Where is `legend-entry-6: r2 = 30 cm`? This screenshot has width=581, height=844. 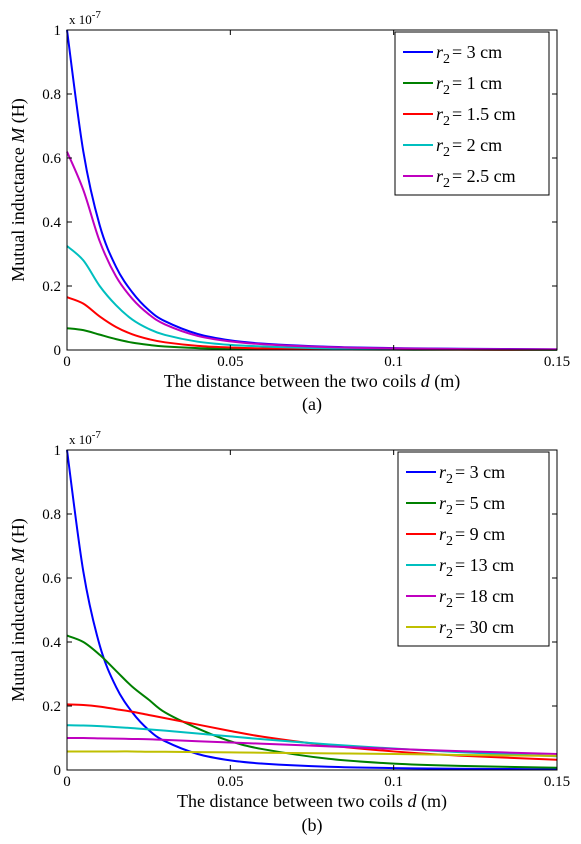 legend-entry-6: r2 = 30 cm is located at coordinates (476, 629).